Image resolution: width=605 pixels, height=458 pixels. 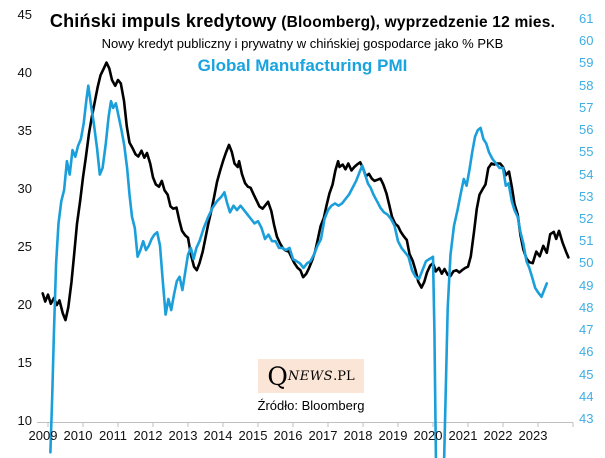 What do you see at coordinates (24, 304) in the screenshot?
I see `y-axis-left-tick-label: 20` at bounding box center [24, 304].